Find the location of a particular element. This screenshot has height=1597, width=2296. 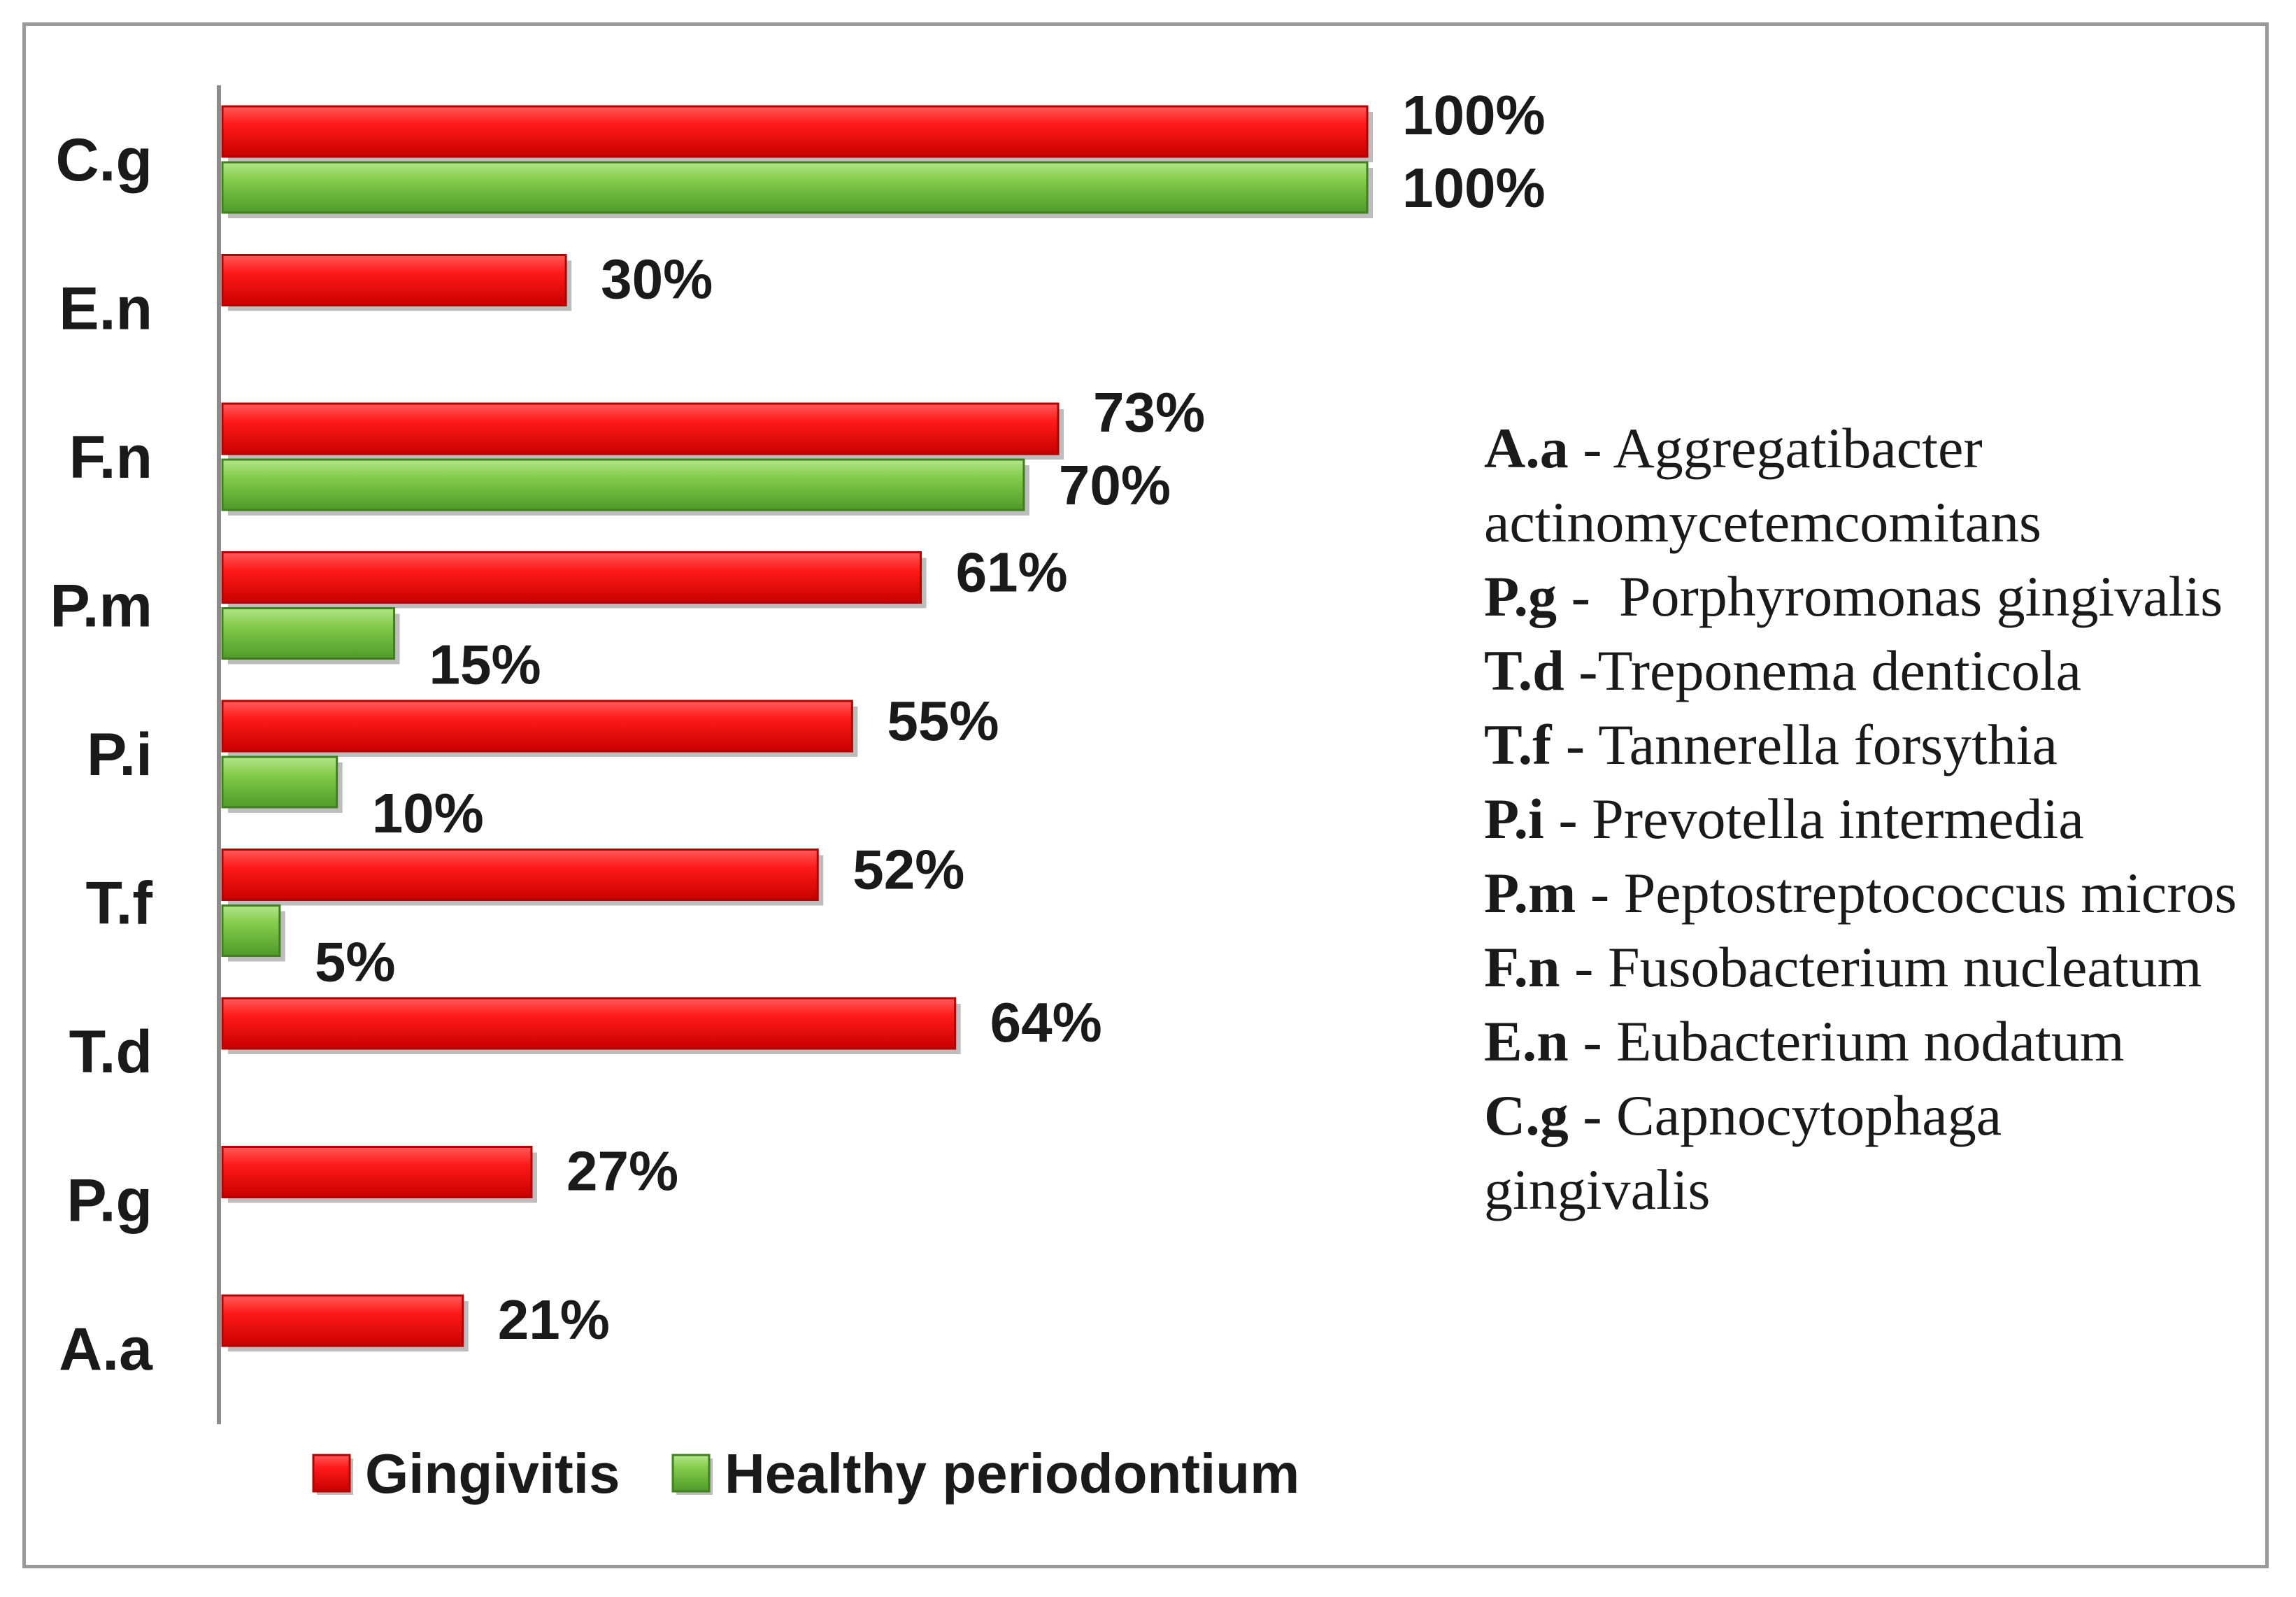

bar-healthy-pi is located at coordinates (279, 782).